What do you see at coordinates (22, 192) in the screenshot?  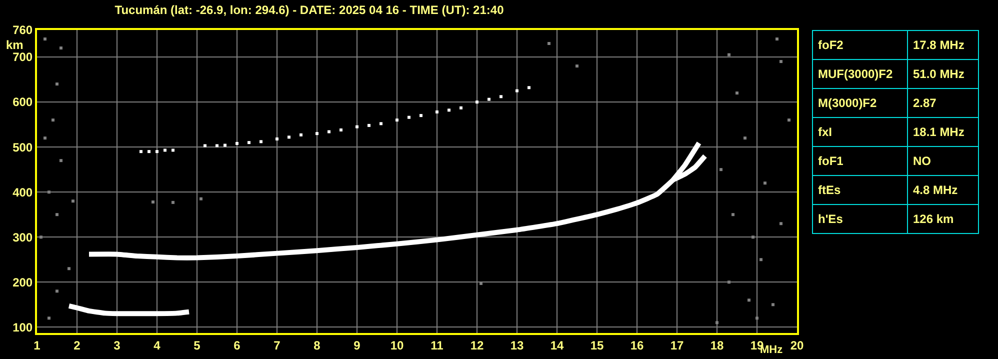 I see `y-tick-label: 400` at bounding box center [22, 192].